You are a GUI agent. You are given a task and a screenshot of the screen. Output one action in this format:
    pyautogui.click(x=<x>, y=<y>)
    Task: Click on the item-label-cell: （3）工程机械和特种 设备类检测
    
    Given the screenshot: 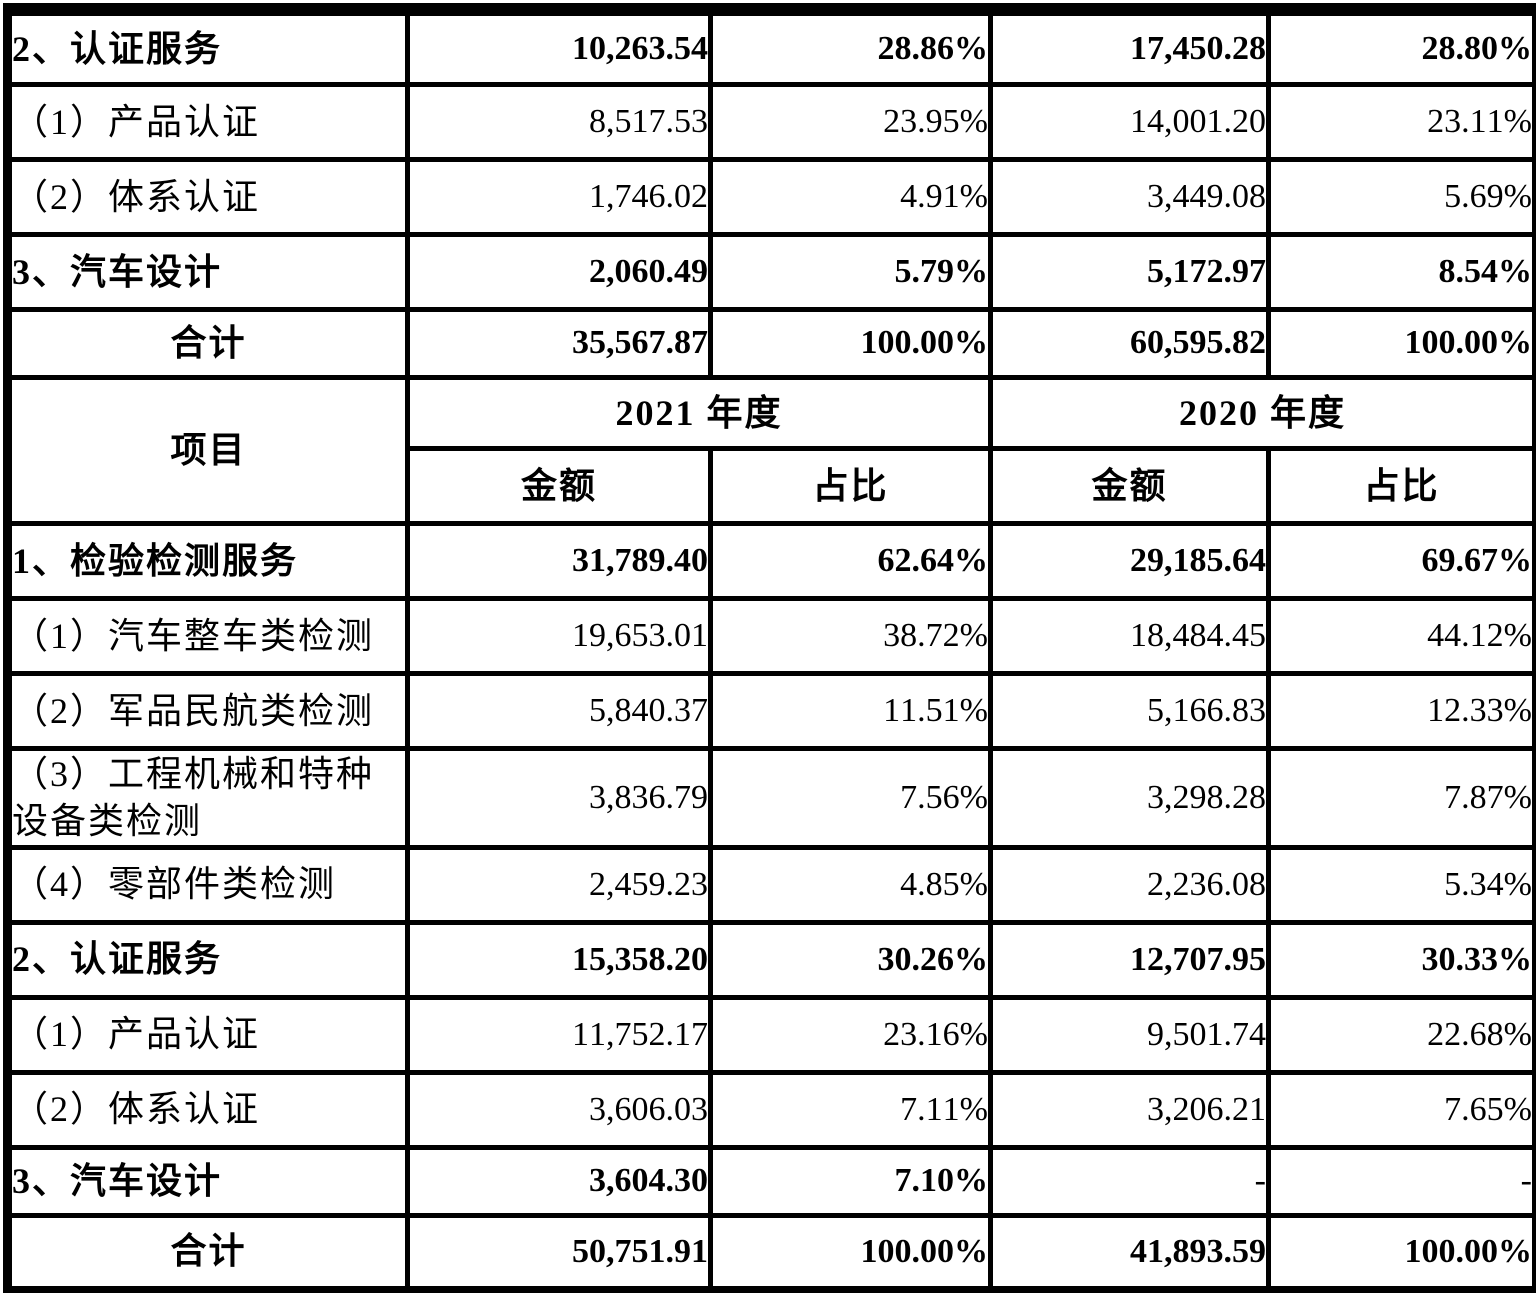 What is the action you would take?
    pyautogui.click(x=207, y=798)
    